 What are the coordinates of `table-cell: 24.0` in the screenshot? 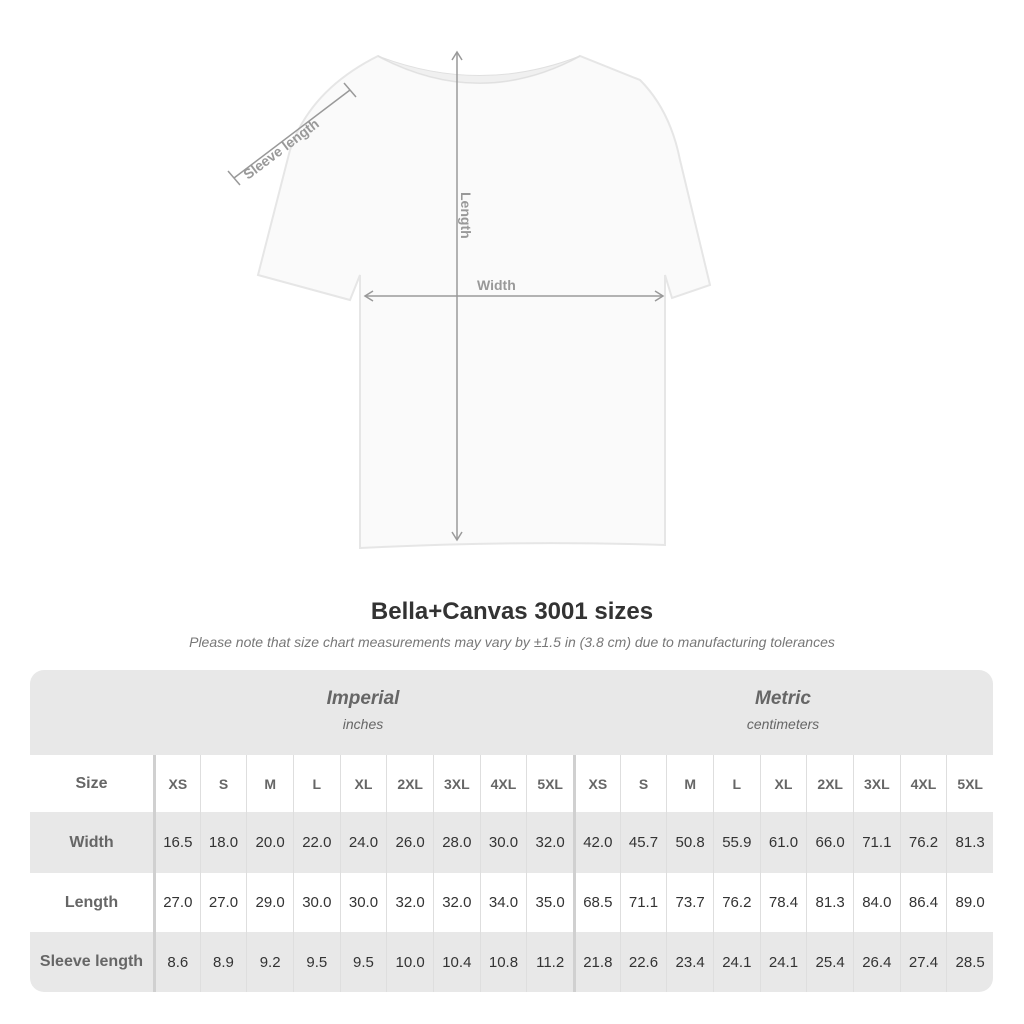 It's located at (363, 842).